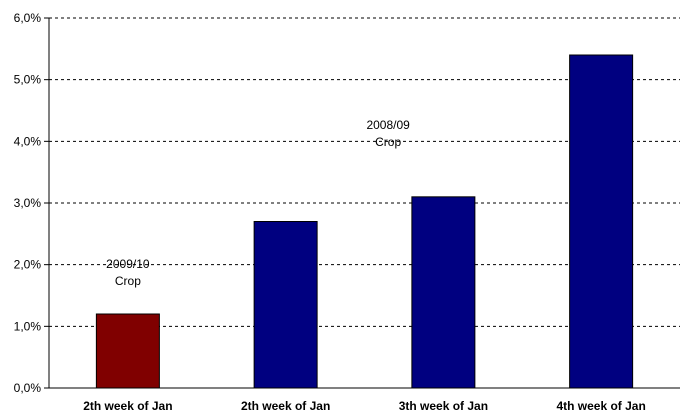 The width and height of the screenshot is (683, 416). Describe the element at coordinates (28, 326) in the screenshot. I see `y-tick-label: 1,0%` at that location.